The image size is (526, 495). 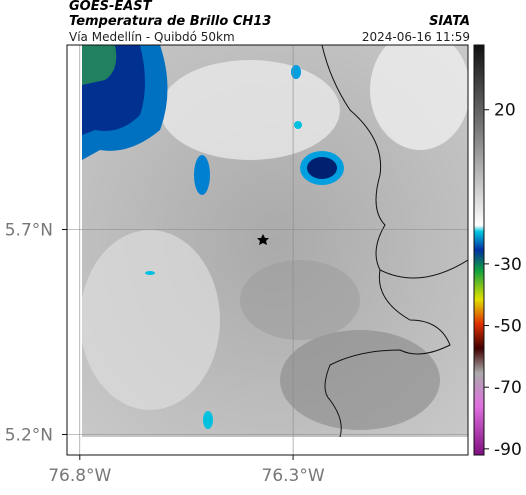 I want to click on lon-tick-label: 76.3°W, so click(x=293, y=476).